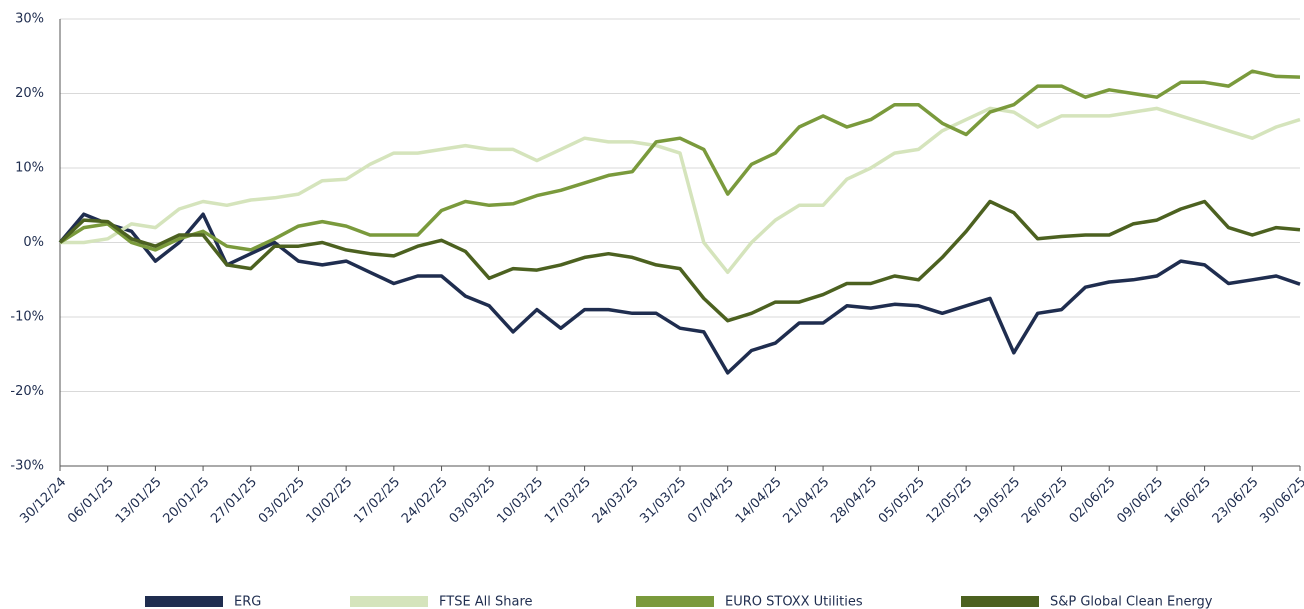  Describe the element at coordinates (1236, 501) in the screenshot. I see `x-tick-label: 23/06/25` at that location.